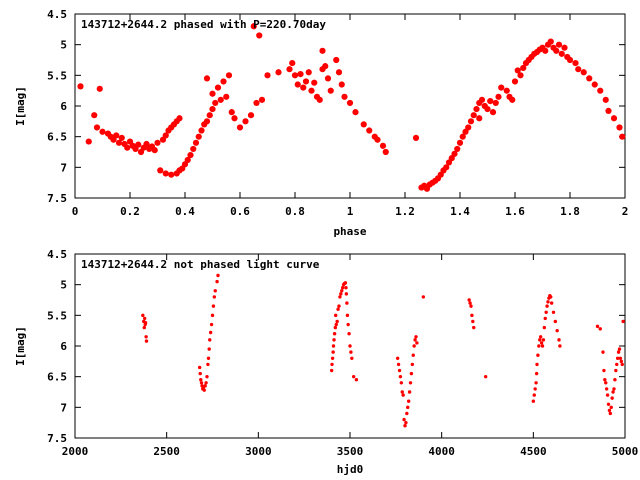 Image resolution: width=640 pixels, height=480 pixels. What do you see at coordinates (63, 167) in the screenshot?
I see `phased-y-tick-label: 7` at bounding box center [63, 167].